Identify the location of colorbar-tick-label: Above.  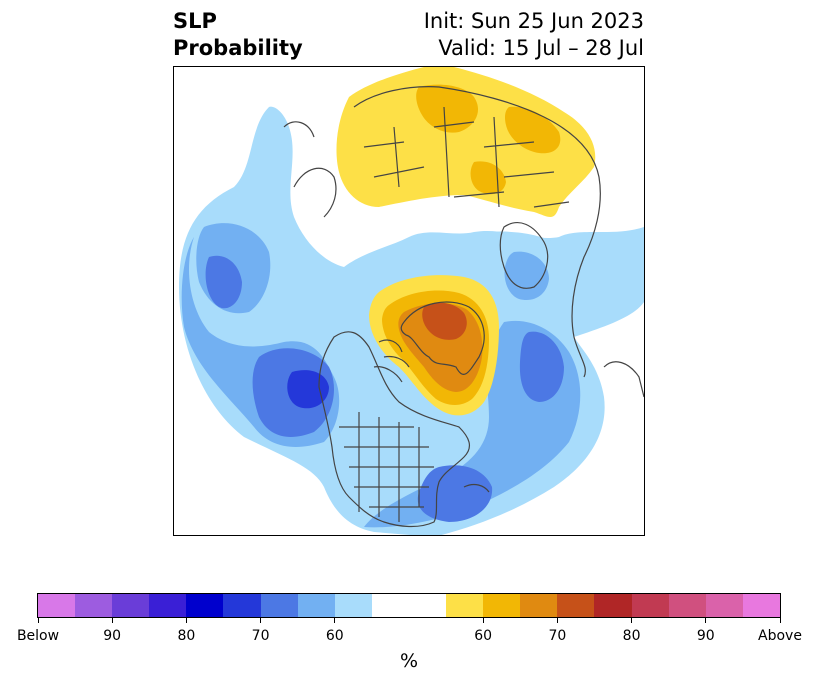
(780, 636).